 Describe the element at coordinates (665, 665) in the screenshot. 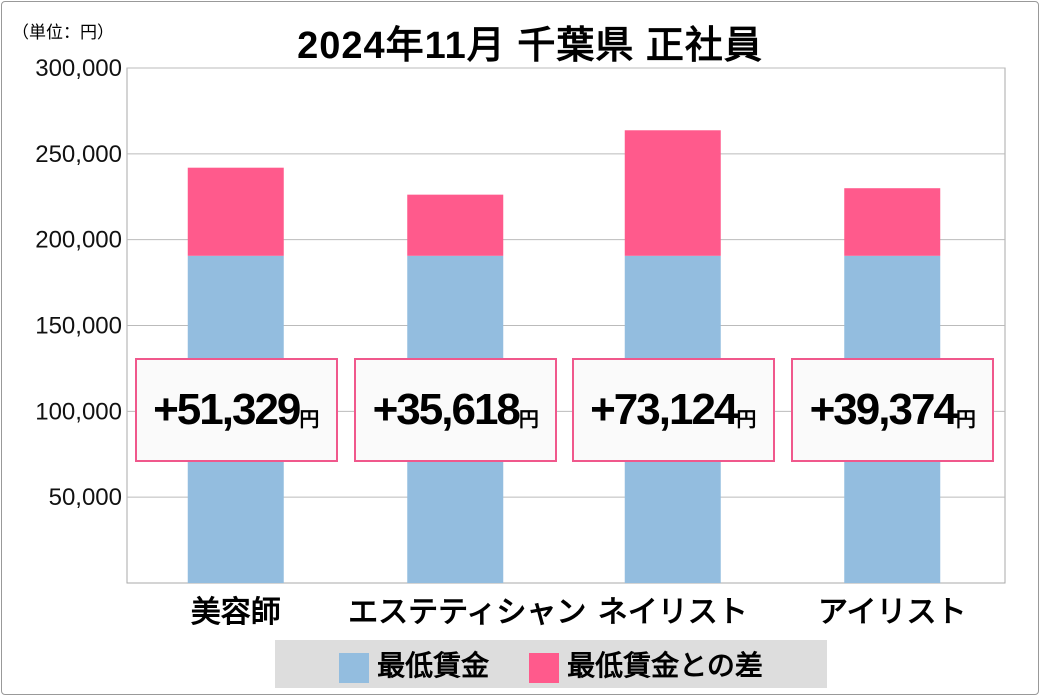

I see `legend-label-diff: 最低賃金との差` at that location.